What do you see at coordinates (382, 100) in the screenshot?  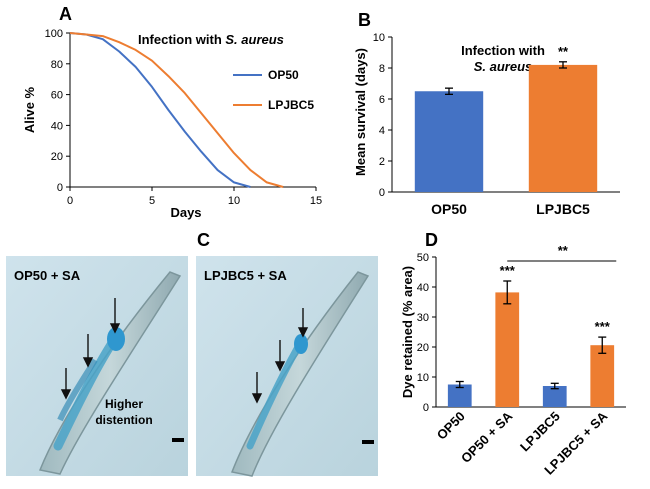 I see `ytick-label: 6` at bounding box center [382, 100].